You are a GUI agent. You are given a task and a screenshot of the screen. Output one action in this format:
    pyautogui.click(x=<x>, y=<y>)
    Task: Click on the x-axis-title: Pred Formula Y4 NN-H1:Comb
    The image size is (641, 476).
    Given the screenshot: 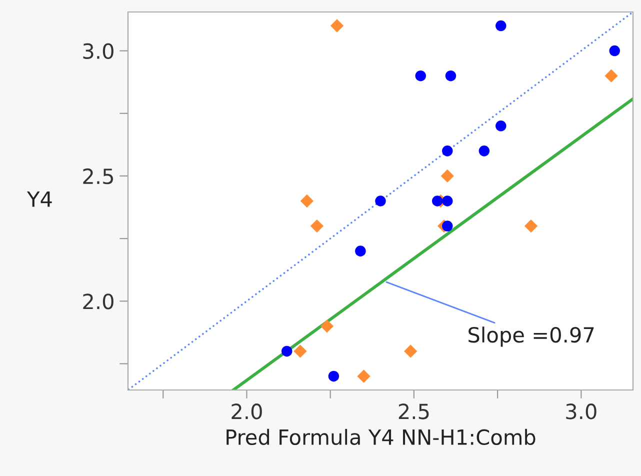 What is the action you would take?
    pyautogui.click(x=381, y=437)
    